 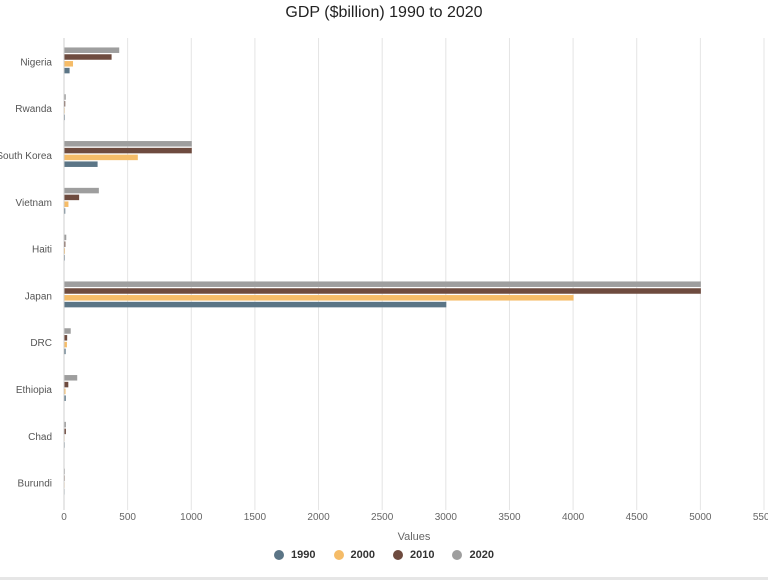 What do you see at coordinates (65, 97) in the screenshot?
I see `bar-rwanda-2020` at bounding box center [65, 97].